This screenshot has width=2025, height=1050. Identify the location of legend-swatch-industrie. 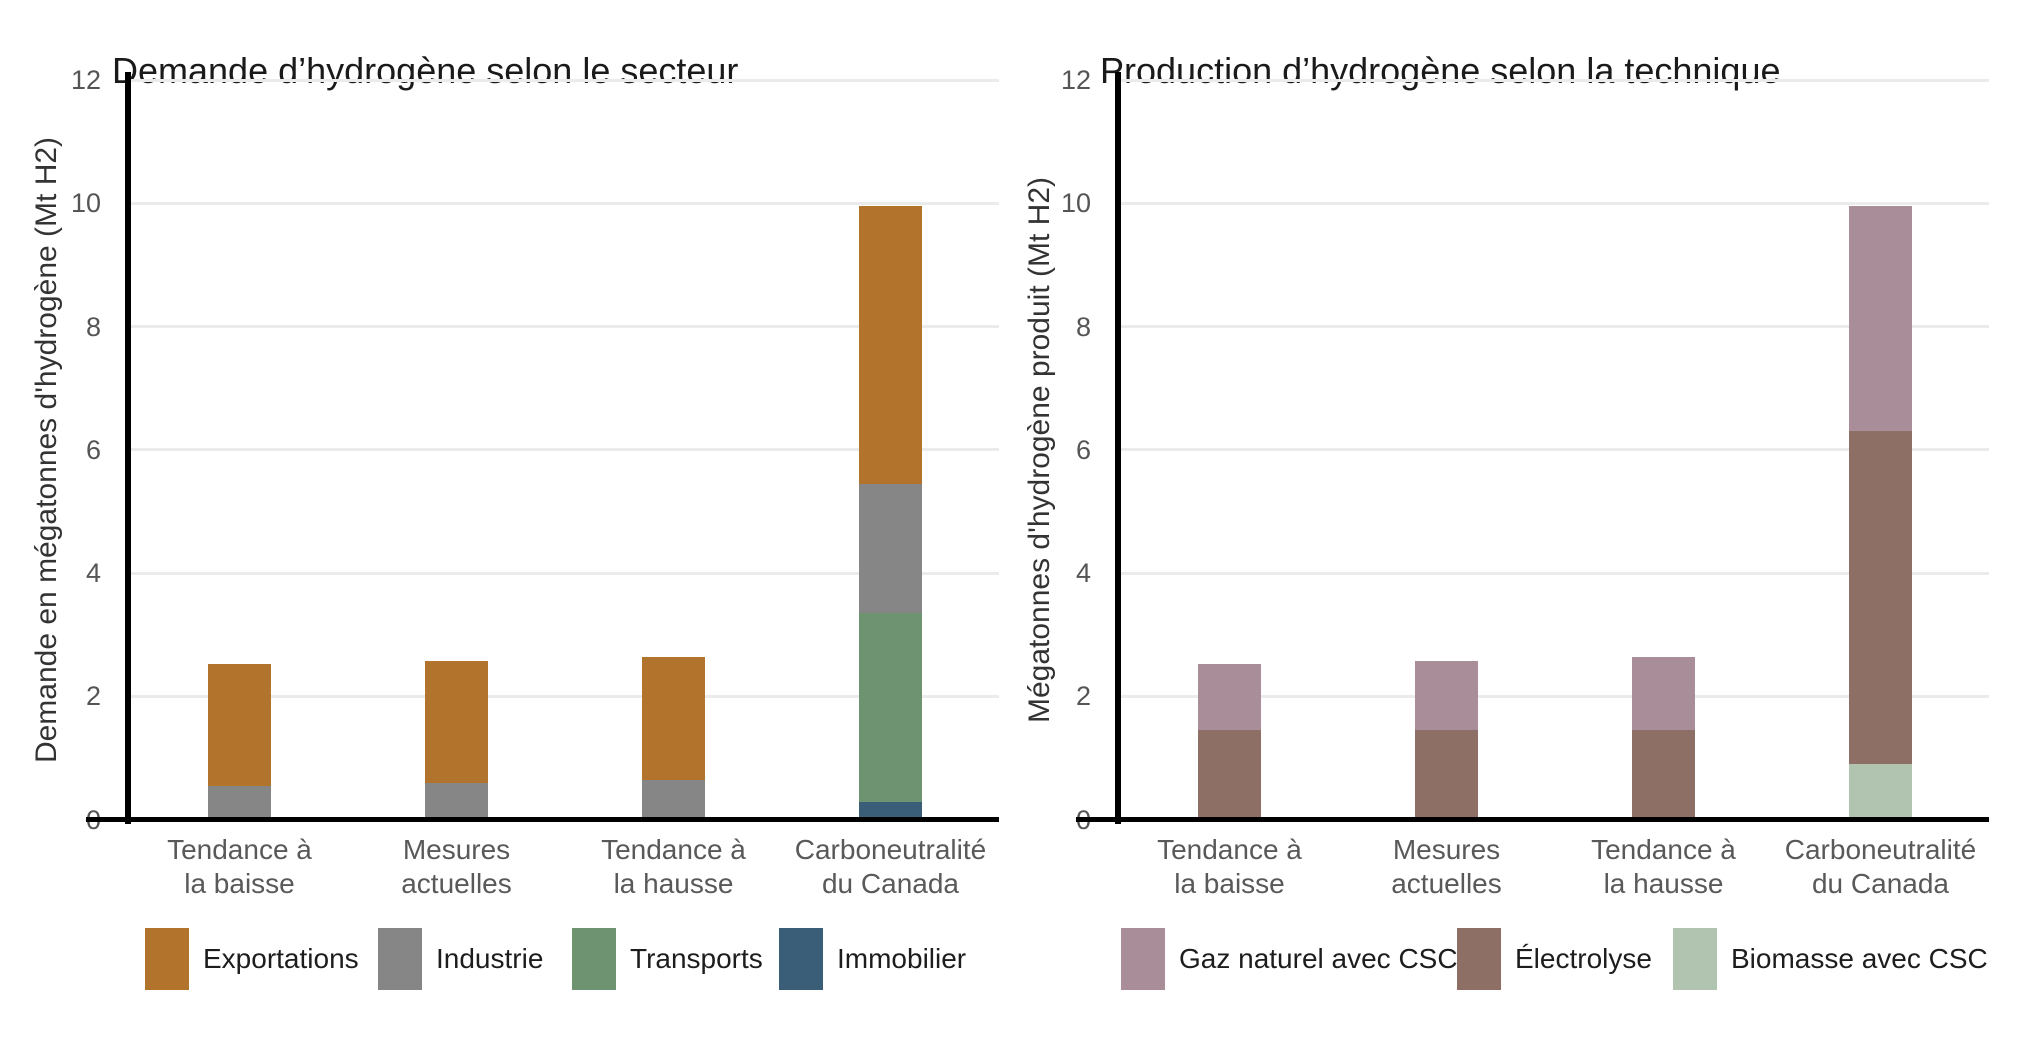
(400, 959).